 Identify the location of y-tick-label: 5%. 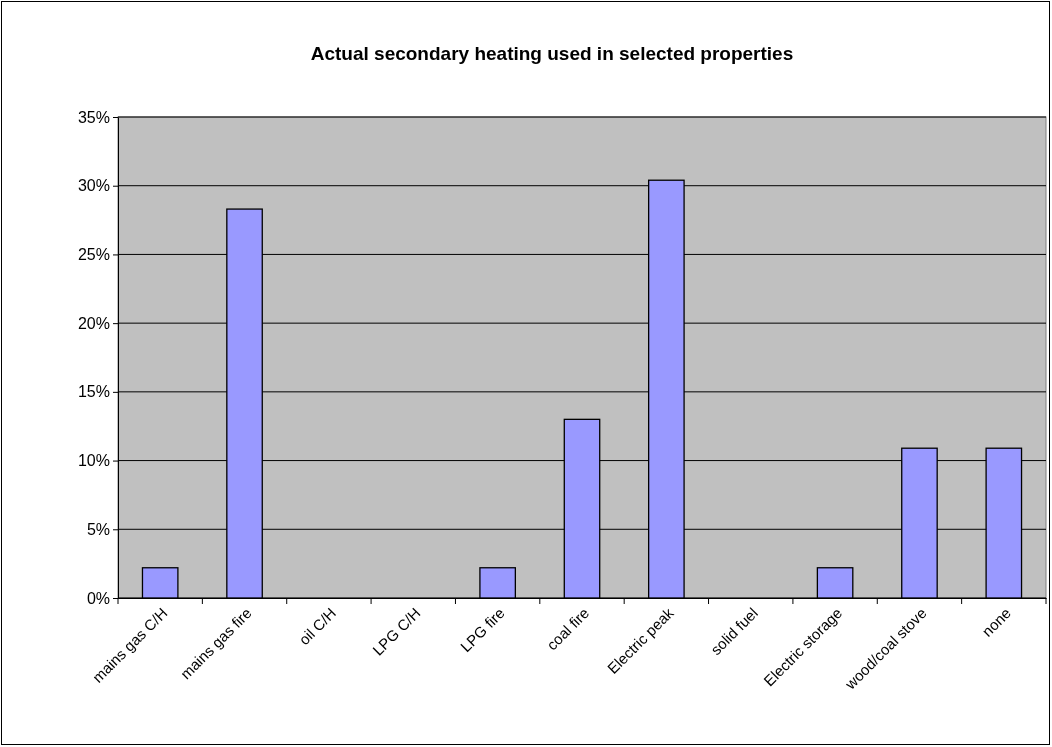
(98, 529).